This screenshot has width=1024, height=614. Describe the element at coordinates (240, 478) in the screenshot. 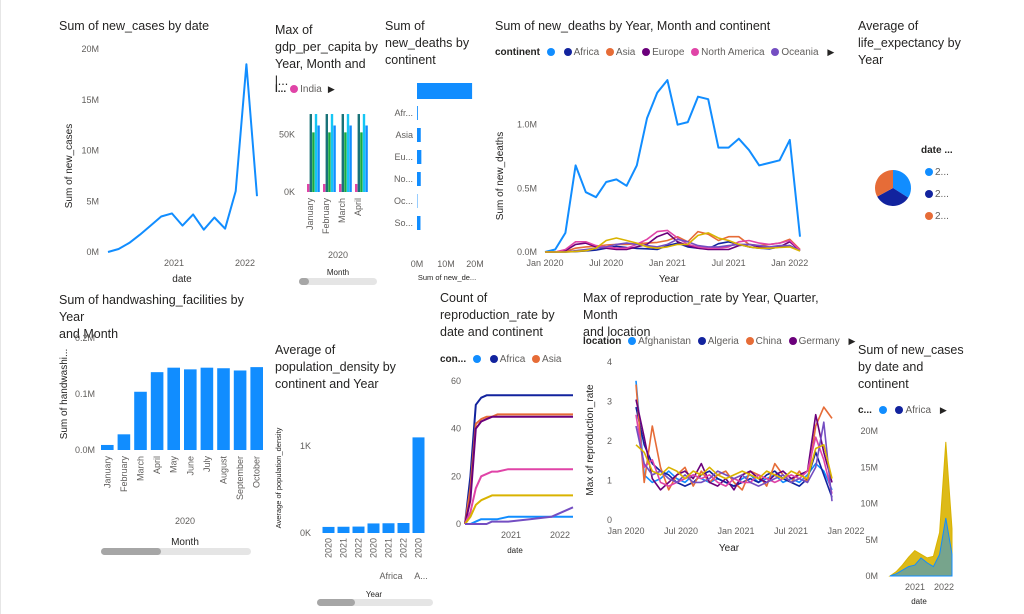

I see `x-tick-label: September` at that location.